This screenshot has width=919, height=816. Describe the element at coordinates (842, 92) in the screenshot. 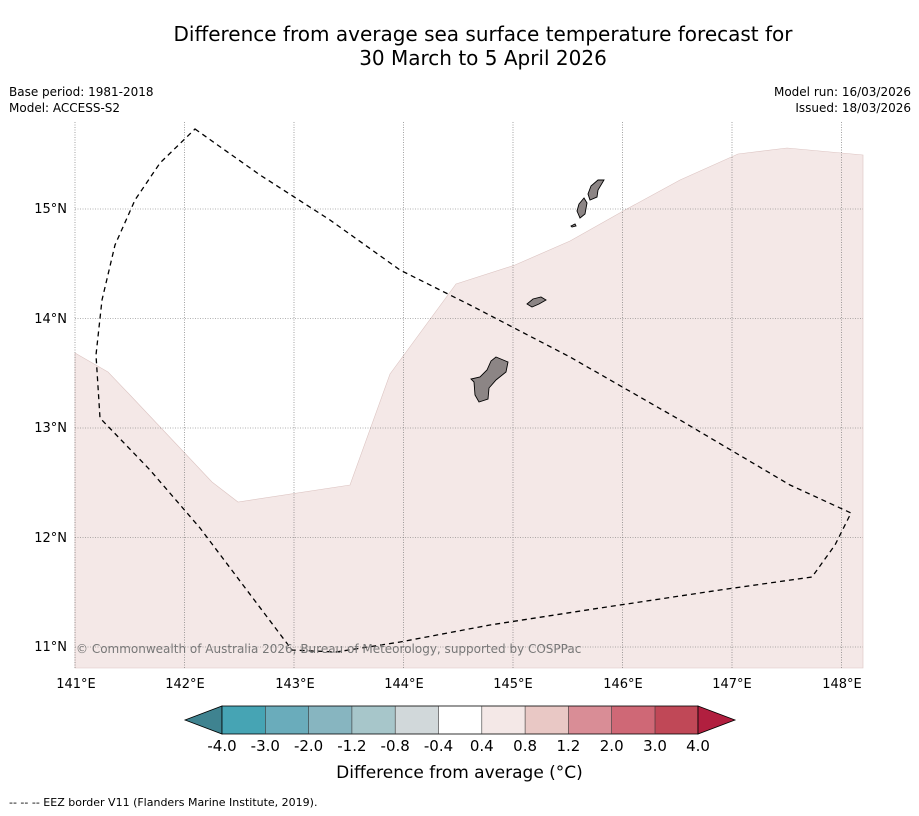

I see `model-run: Model run: 16/03/2026` at that location.